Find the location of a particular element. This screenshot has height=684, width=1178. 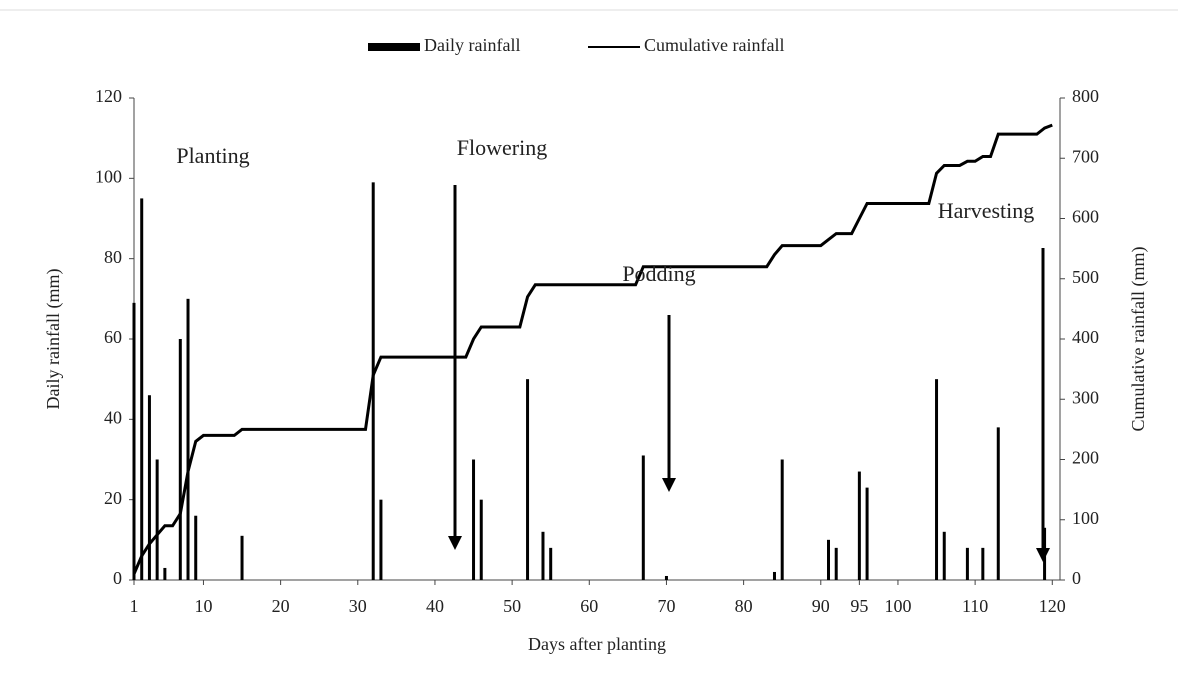

y-tick-label: 100 is located at coordinates (108, 176).